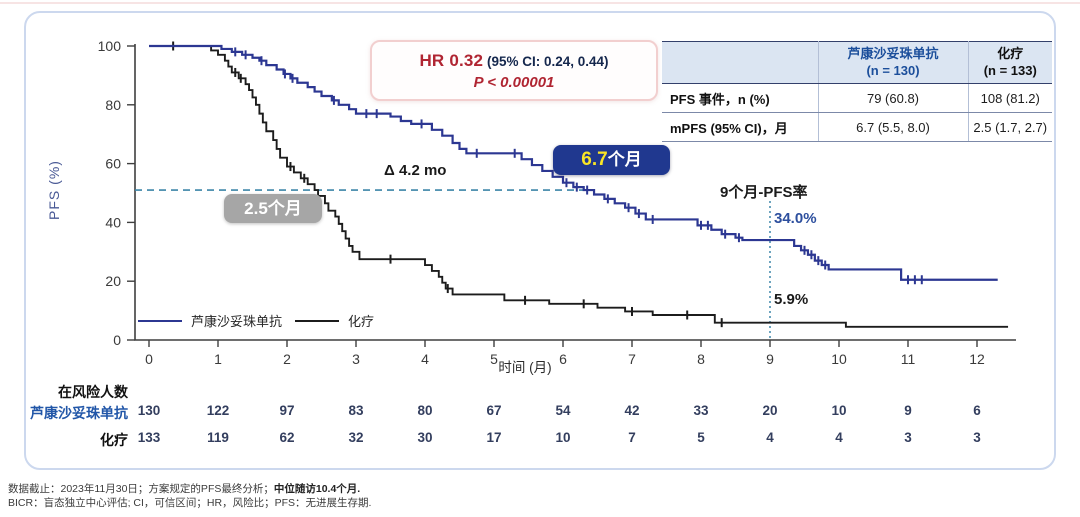 The width and height of the screenshot is (1080, 517). Describe the element at coordinates (1009, 98) in the screenshot. I see `pfs-events-chemo: 108 (81.2)` at that location.